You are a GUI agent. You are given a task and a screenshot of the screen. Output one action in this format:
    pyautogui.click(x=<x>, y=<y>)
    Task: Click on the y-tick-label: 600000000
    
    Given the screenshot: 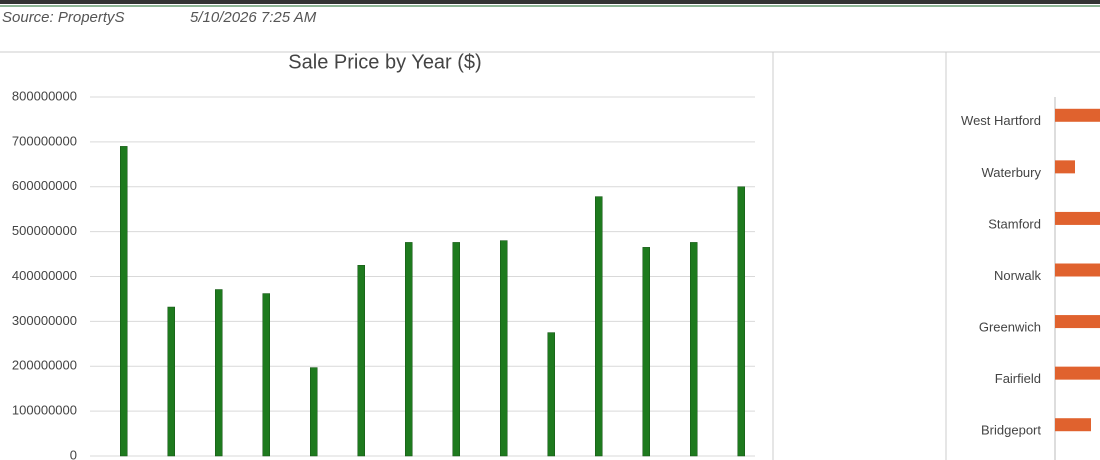 What is the action you would take?
    pyautogui.click(x=44, y=185)
    